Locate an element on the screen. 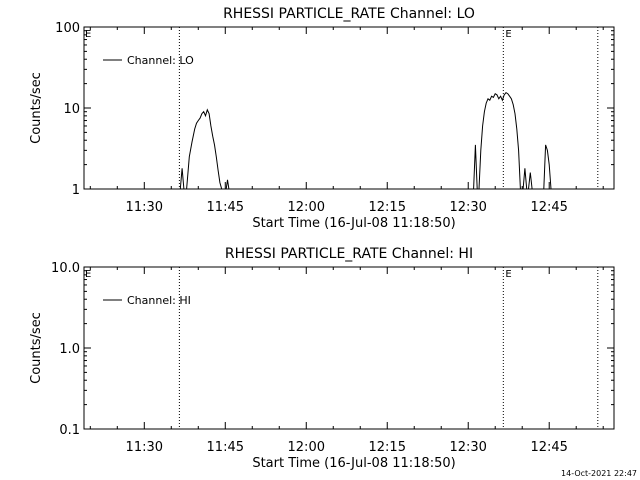  y-tick-label: 1 is located at coordinates (76, 190).